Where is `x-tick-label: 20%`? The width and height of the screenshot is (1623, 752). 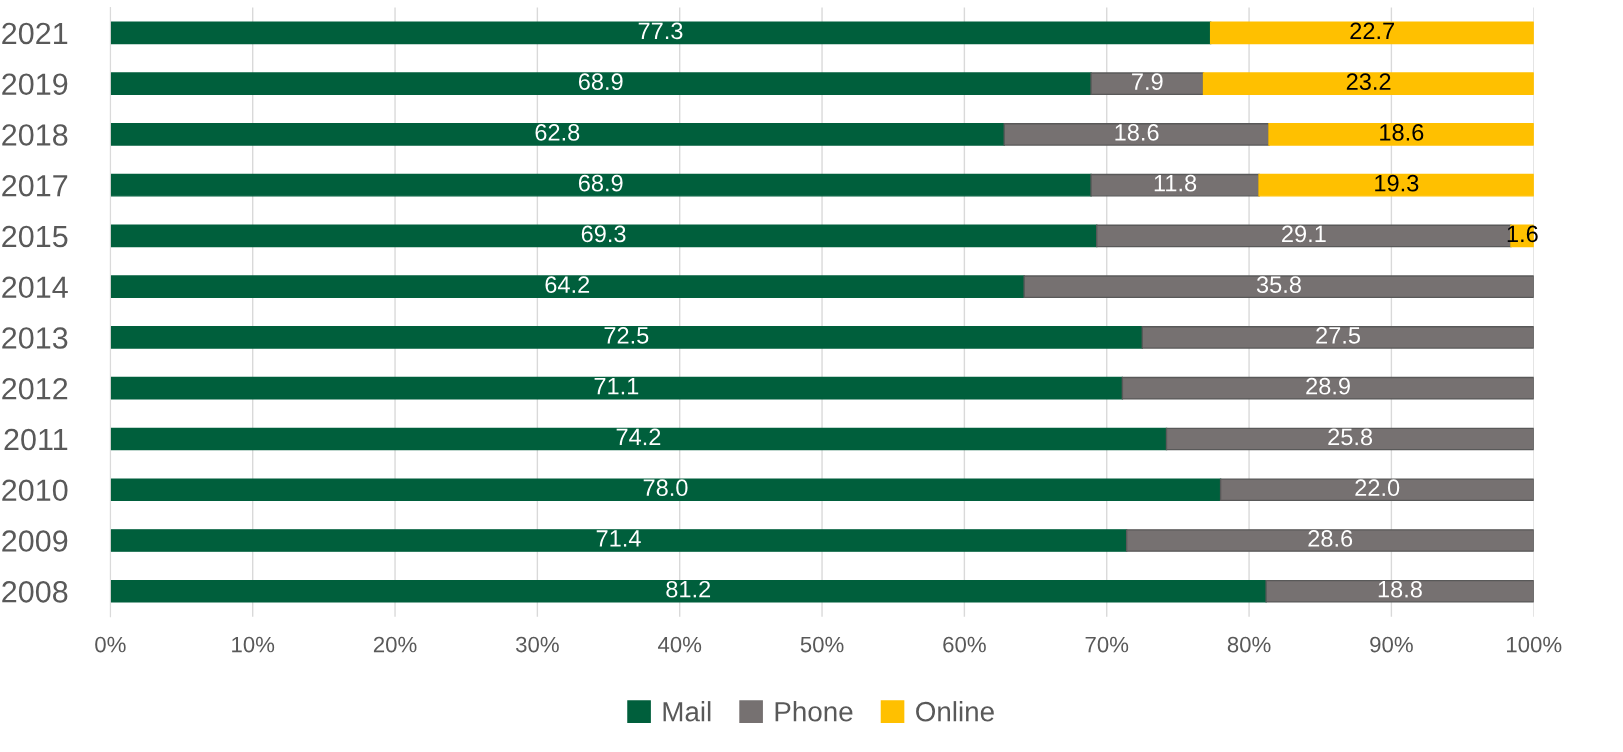 x-tick-label: 20% is located at coordinates (395, 644).